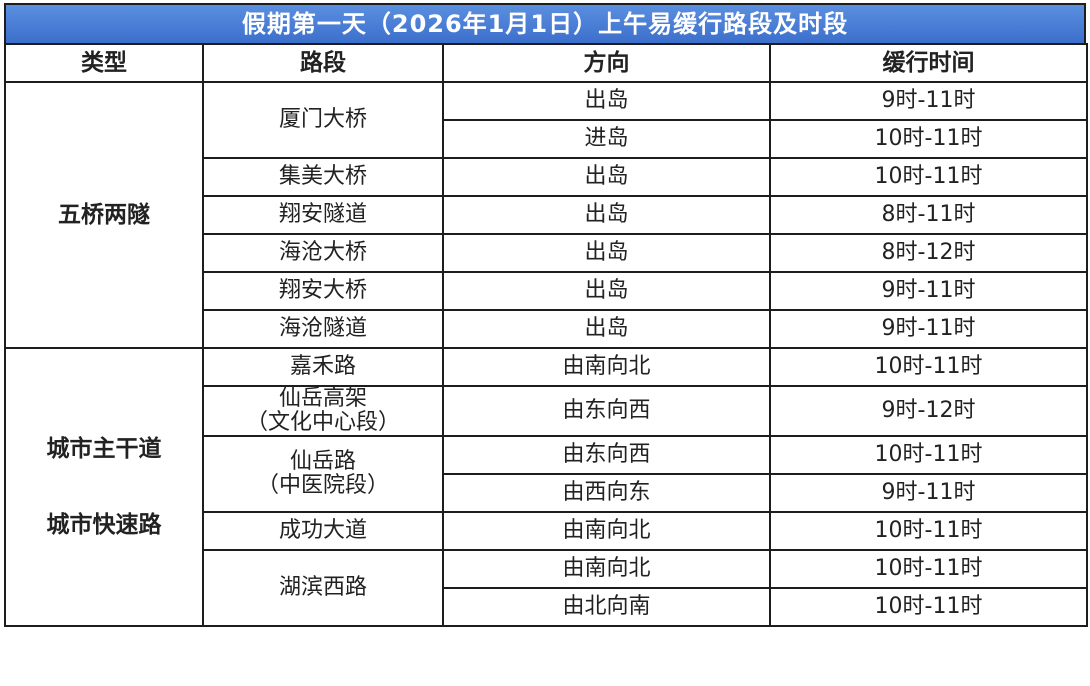 The width and height of the screenshot is (1090, 686). Describe the element at coordinates (606, 63) in the screenshot. I see `header-direction: 方向` at that location.